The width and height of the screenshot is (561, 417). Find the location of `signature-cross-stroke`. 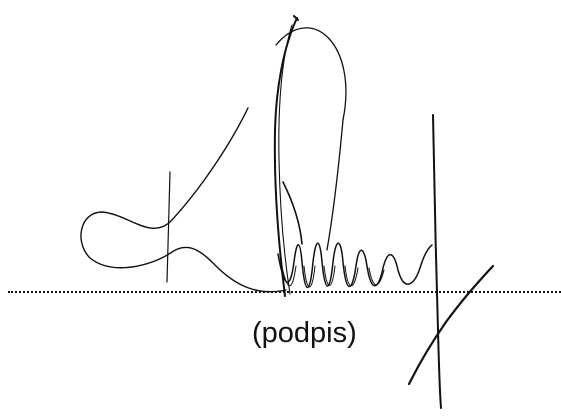

signature-cross-stroke is located at coordinates (451, 325).